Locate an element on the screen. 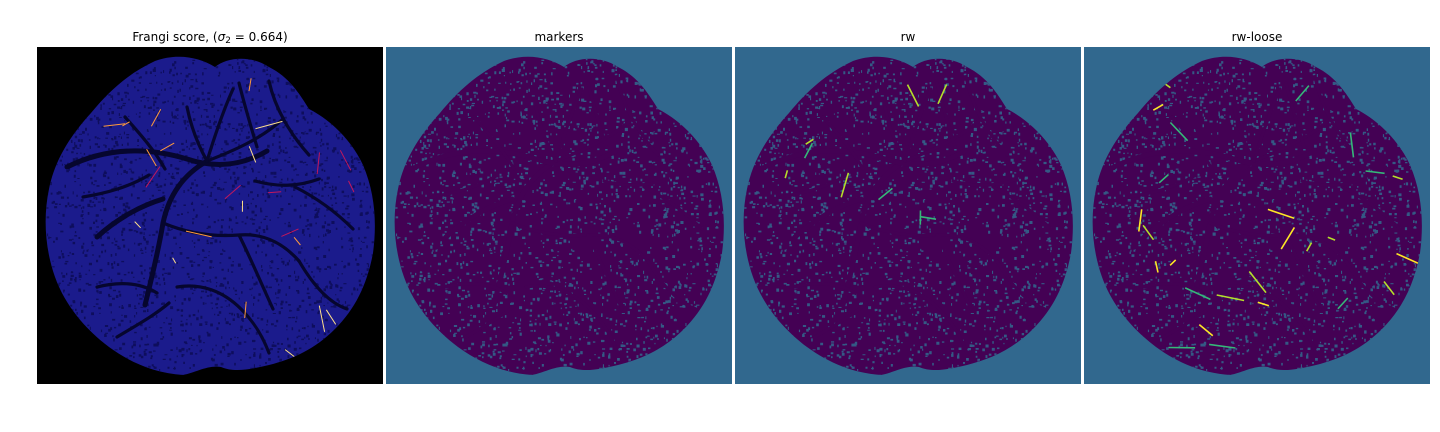  title-sigma-symbol: σ is located at coordinates (221, 37).